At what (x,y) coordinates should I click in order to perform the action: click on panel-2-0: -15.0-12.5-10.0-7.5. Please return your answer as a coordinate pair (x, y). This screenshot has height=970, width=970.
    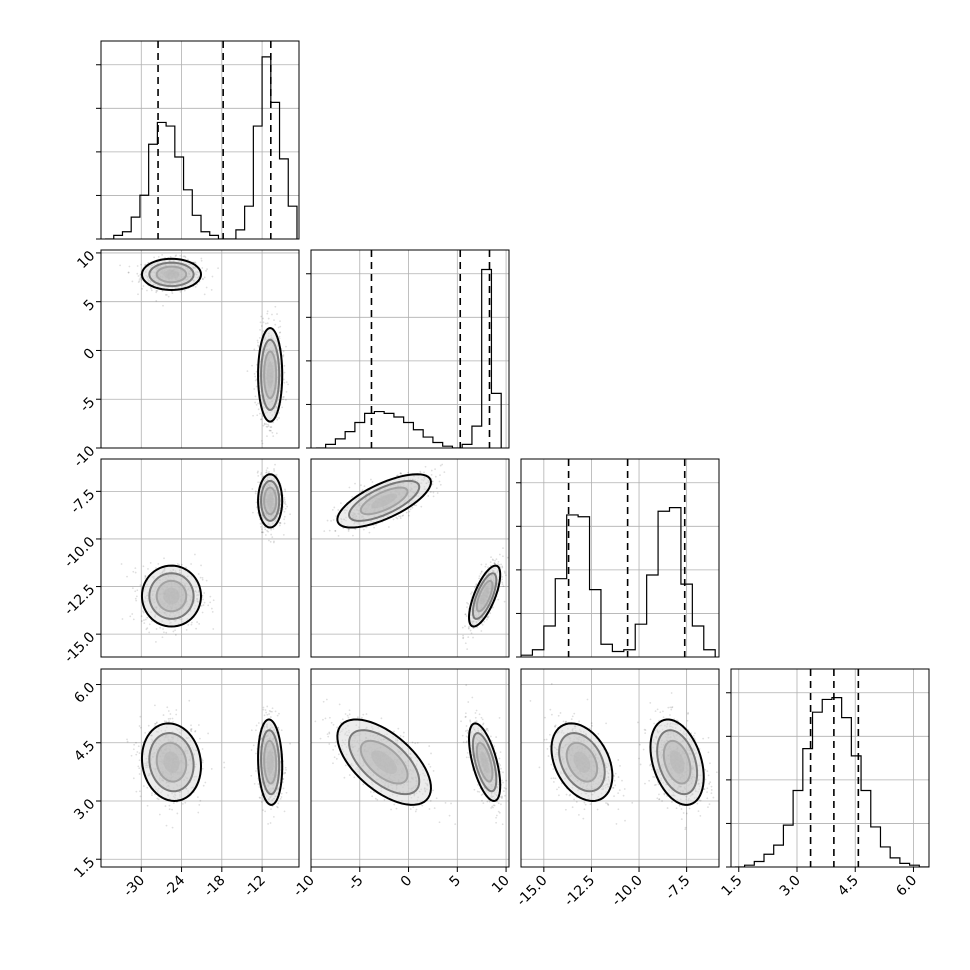
    Looking at the image, I should click on (180, 562).